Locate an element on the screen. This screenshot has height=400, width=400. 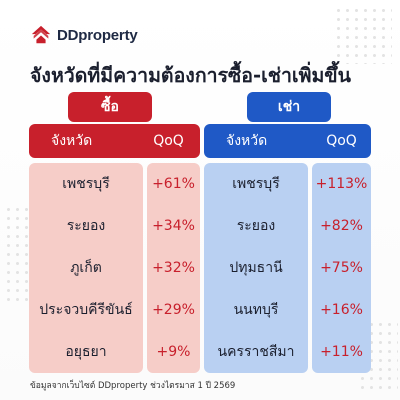
buy-qoq-cell: +29% is located at coordinates (173, 310).